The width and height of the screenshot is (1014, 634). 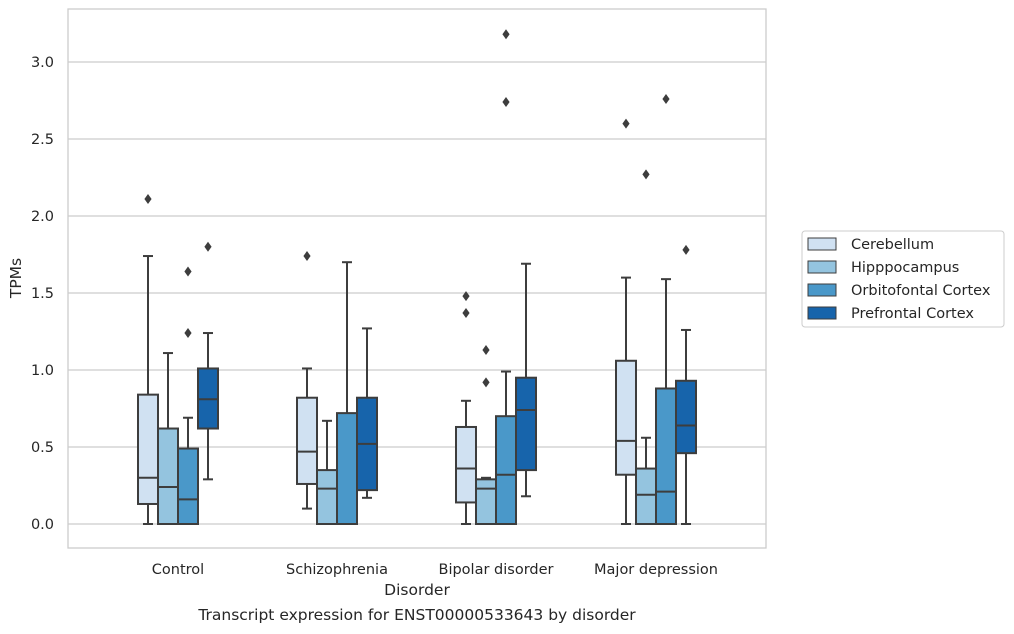 I want to click on y-tick-label: 0.0, so click(x=42, y=525).